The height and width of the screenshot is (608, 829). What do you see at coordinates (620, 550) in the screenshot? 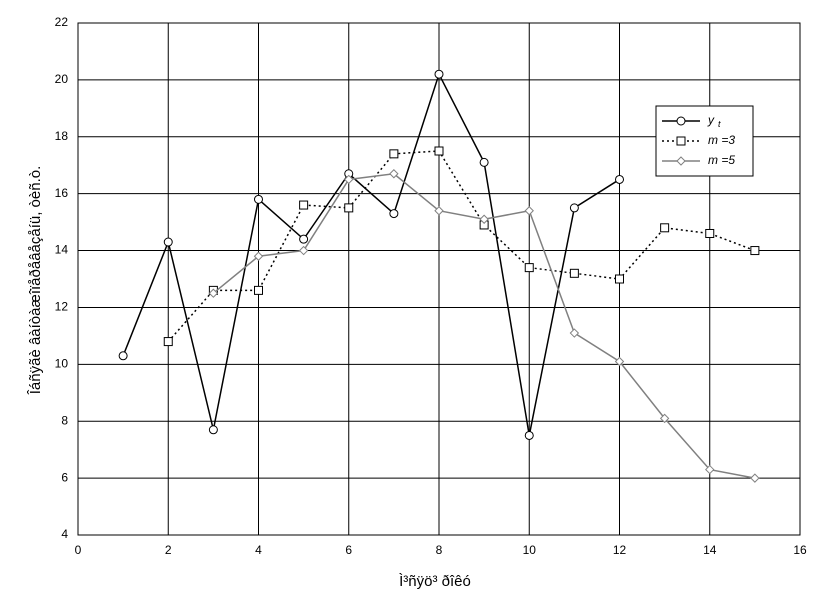
I see `x-tick-label: 12` at bounding box center [620, 550].